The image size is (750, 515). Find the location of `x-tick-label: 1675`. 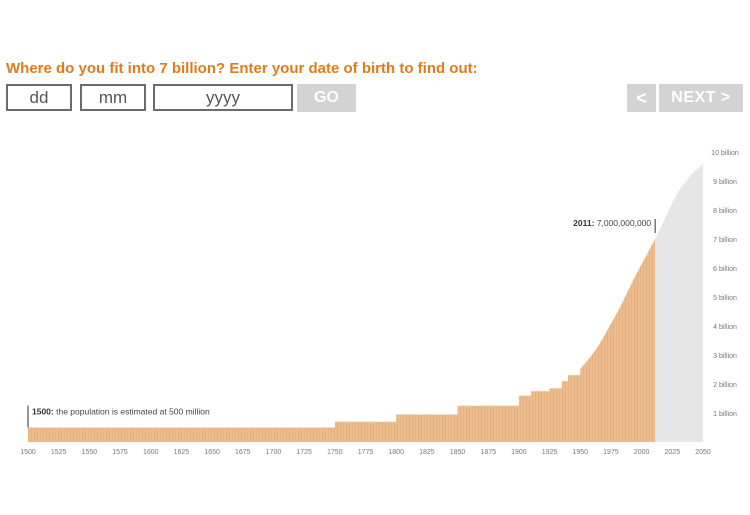

x-tick-label: 1675 is located at coordinates (243, 452).